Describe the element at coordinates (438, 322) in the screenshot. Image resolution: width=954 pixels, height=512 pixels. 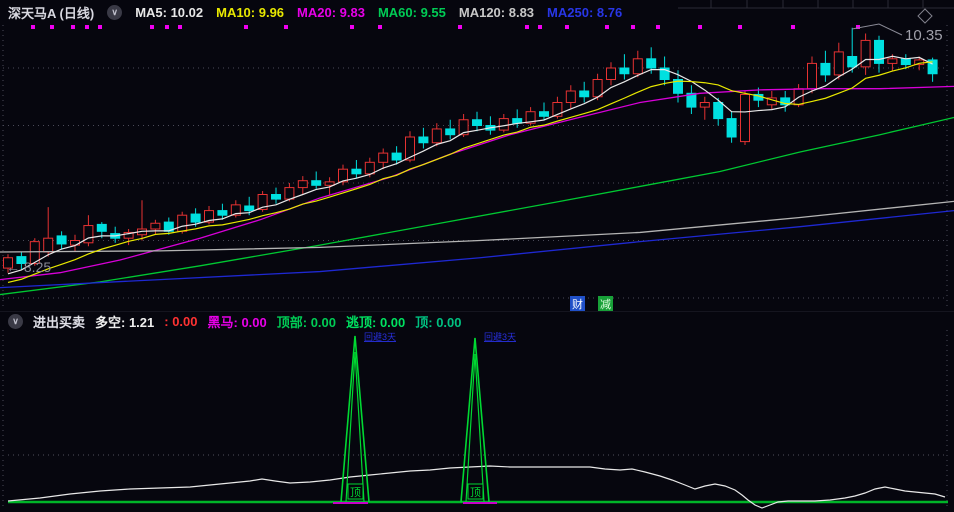
I see `ding-value: 顶: 0.00` at that location.